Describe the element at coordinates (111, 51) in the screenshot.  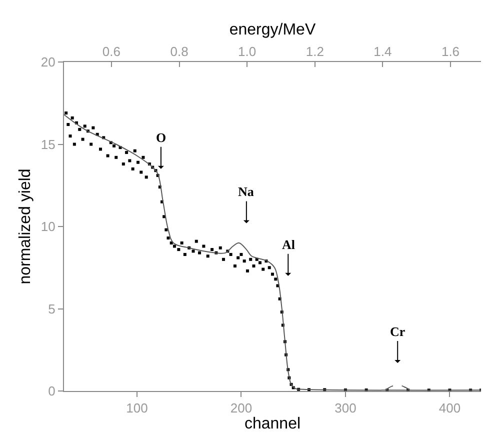
I see `x2-tick-label: 0.6` at that location.